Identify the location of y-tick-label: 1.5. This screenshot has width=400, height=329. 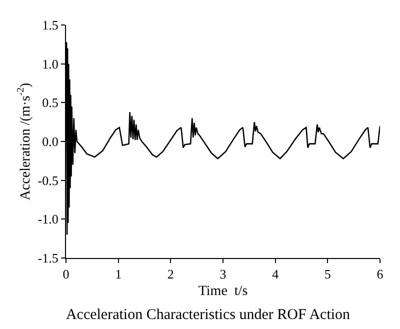
(50, 25).